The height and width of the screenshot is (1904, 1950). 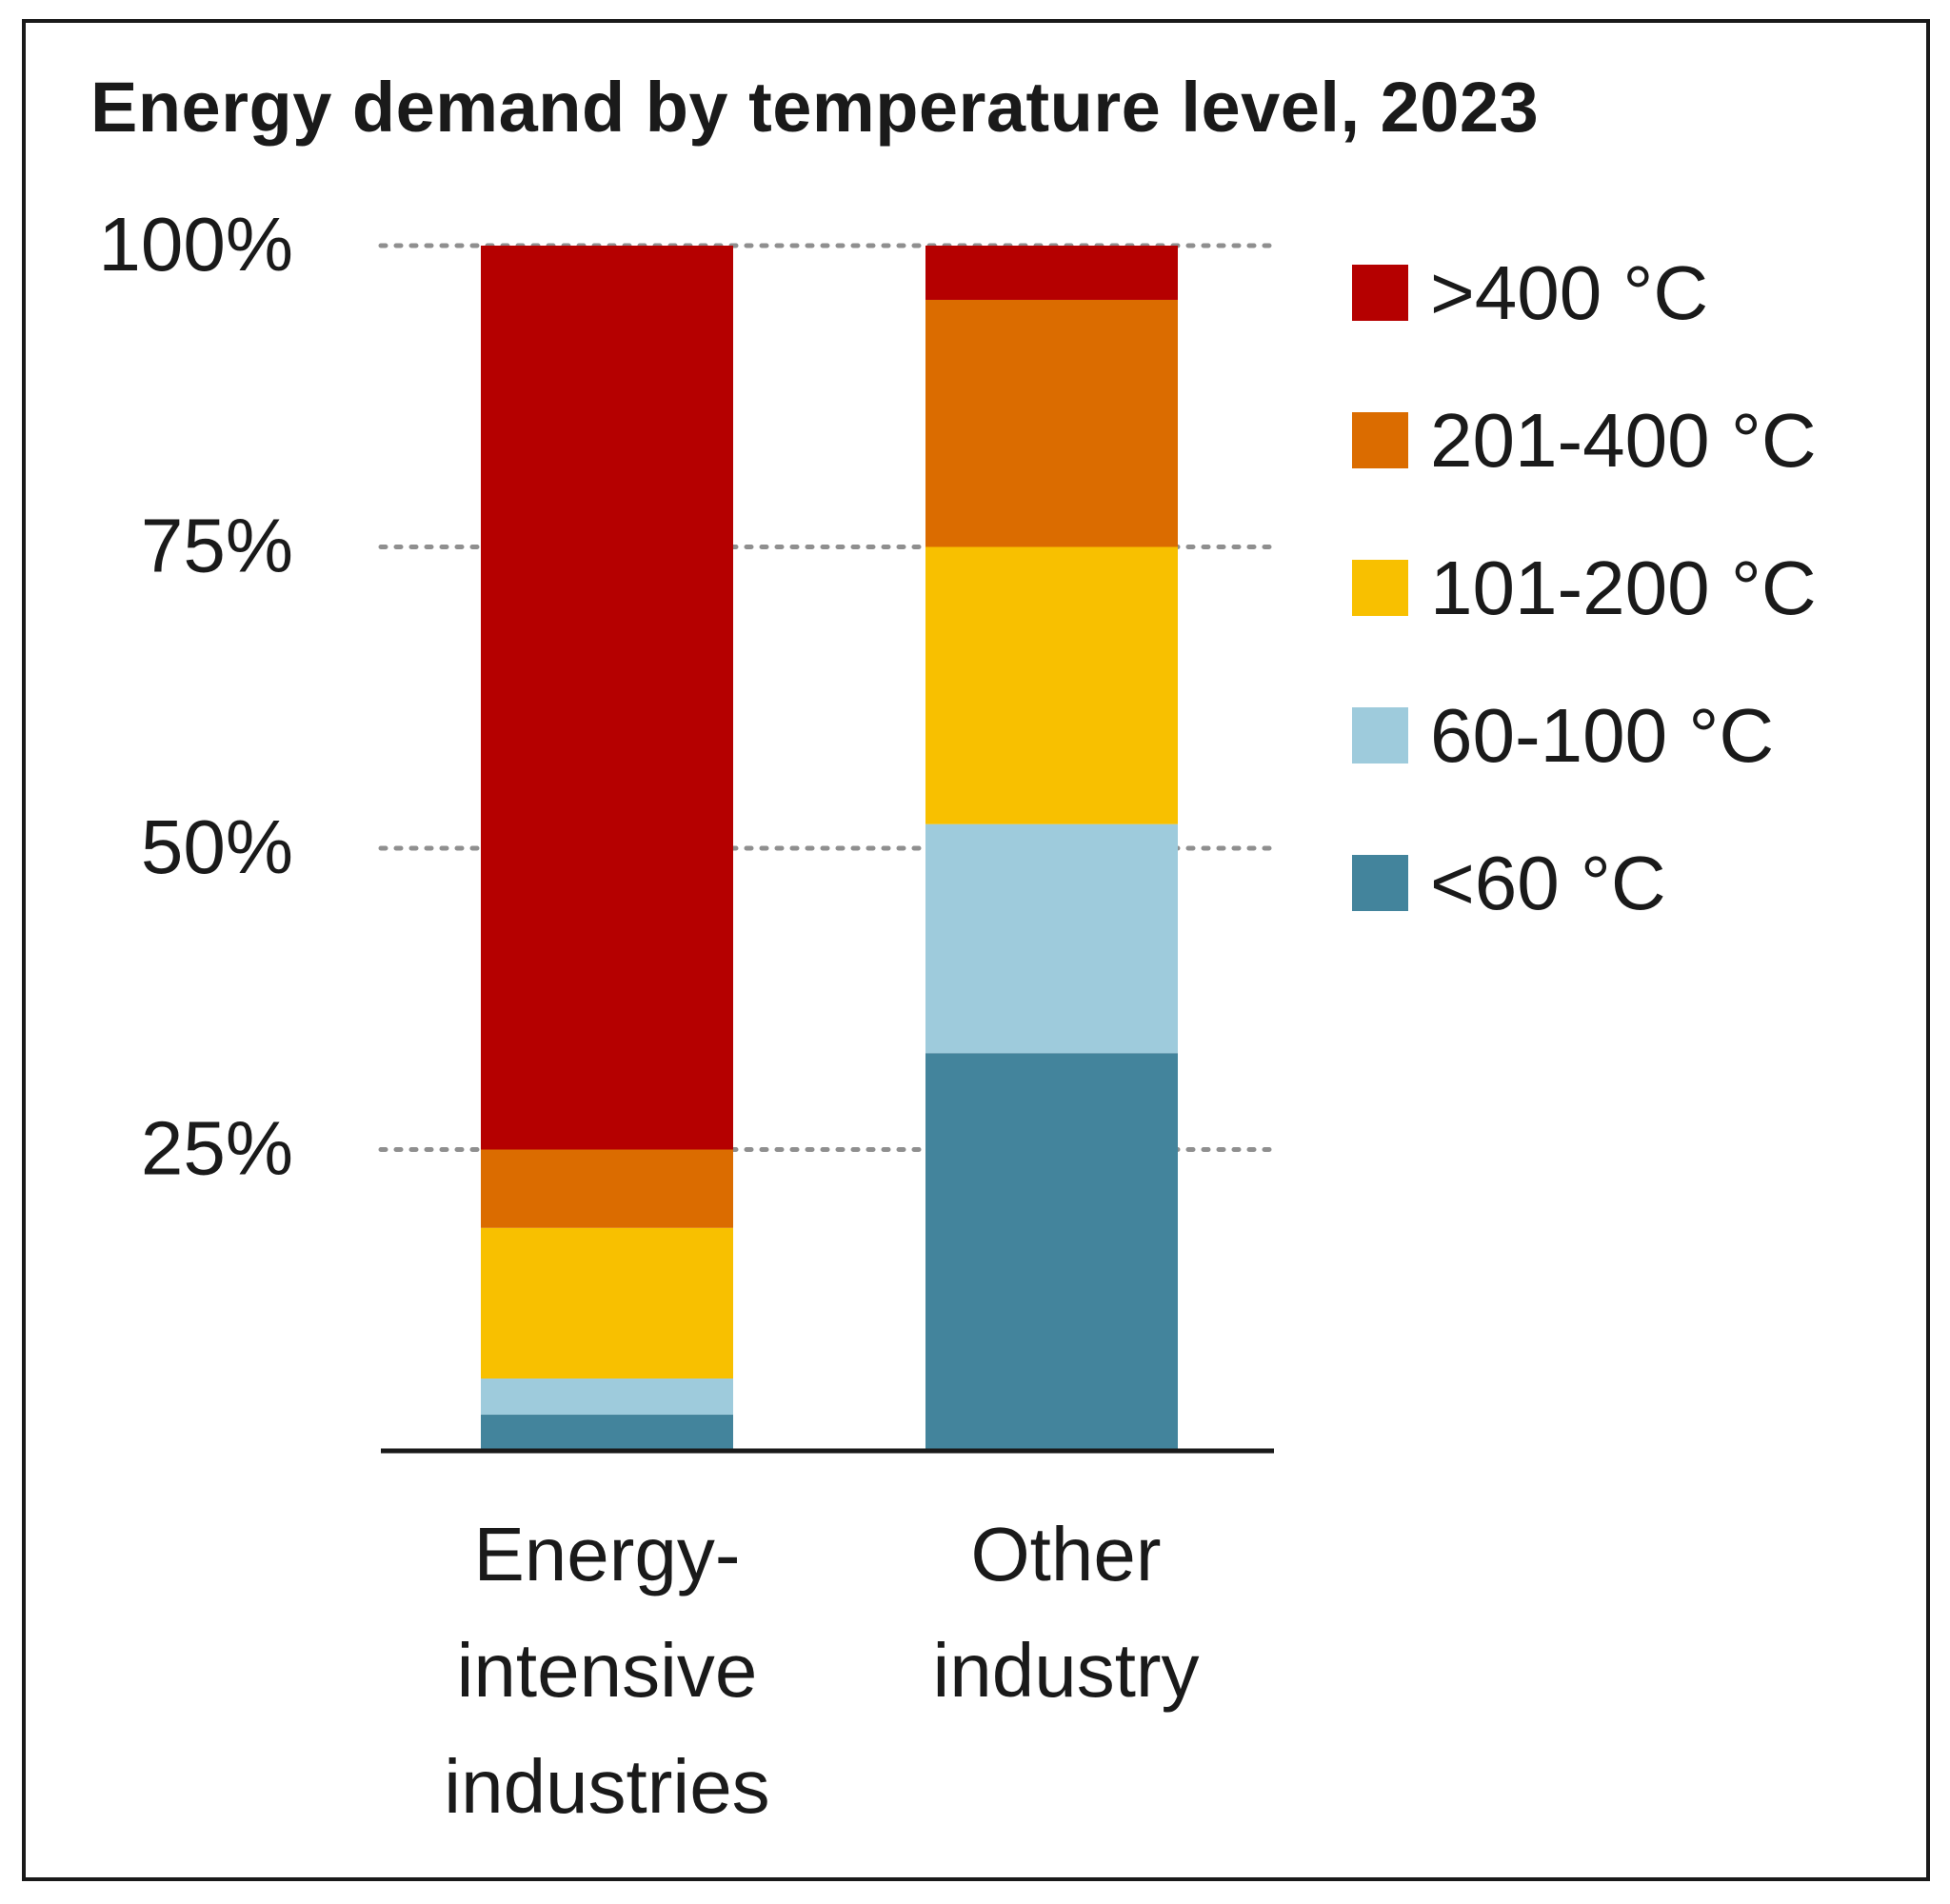 What do you see at coordinates (217, 546) in the screenshot?
I see `y-tick-label: 75%` at bounding box center [217, 546].